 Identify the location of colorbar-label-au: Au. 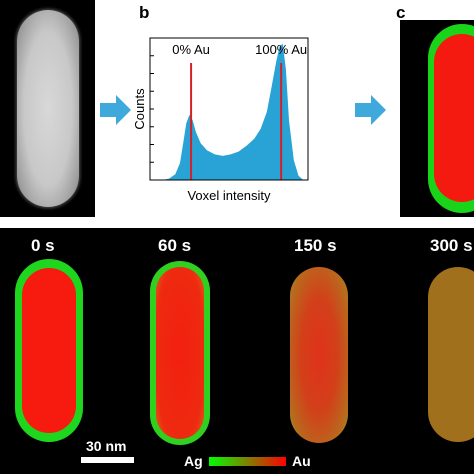
(301, 461).